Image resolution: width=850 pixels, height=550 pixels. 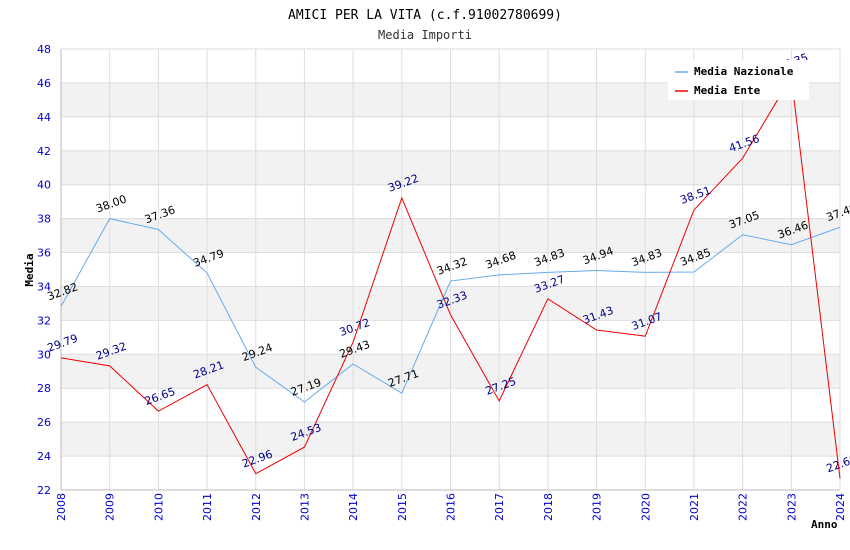 I want to click on data-label: 38.00, so click(x=111, y=203).